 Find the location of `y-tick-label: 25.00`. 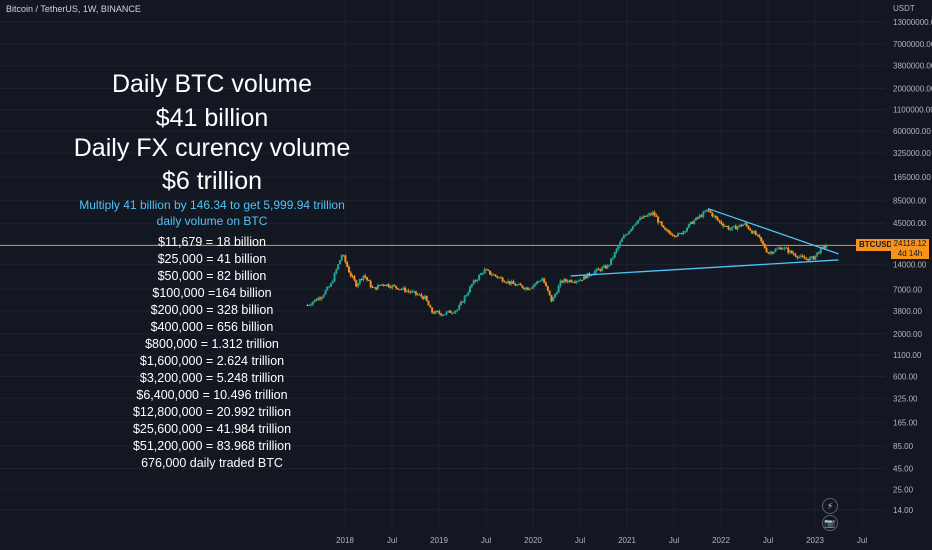

y-tick-label: 25.00 is located at coordinates (903, 489).